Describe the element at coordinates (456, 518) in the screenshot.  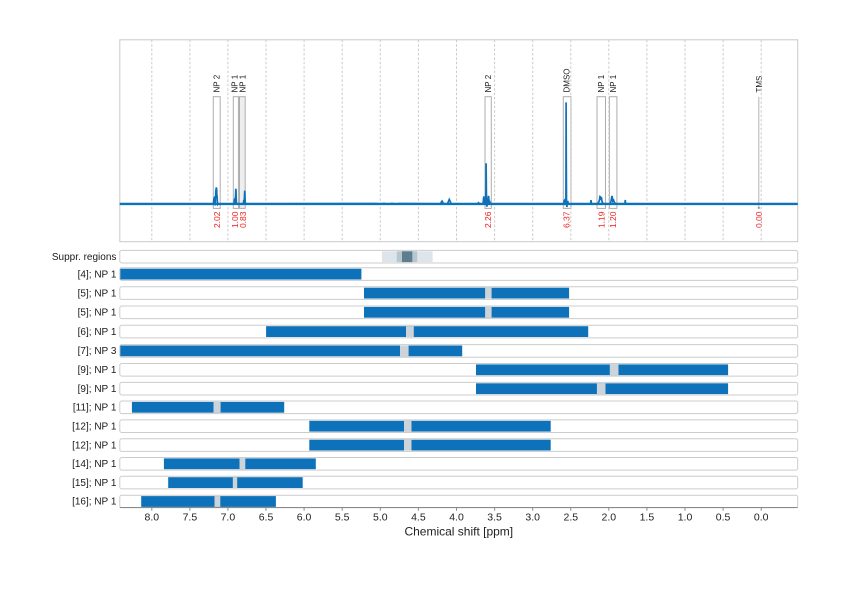
I see `svg-text: 4.0` at that location.